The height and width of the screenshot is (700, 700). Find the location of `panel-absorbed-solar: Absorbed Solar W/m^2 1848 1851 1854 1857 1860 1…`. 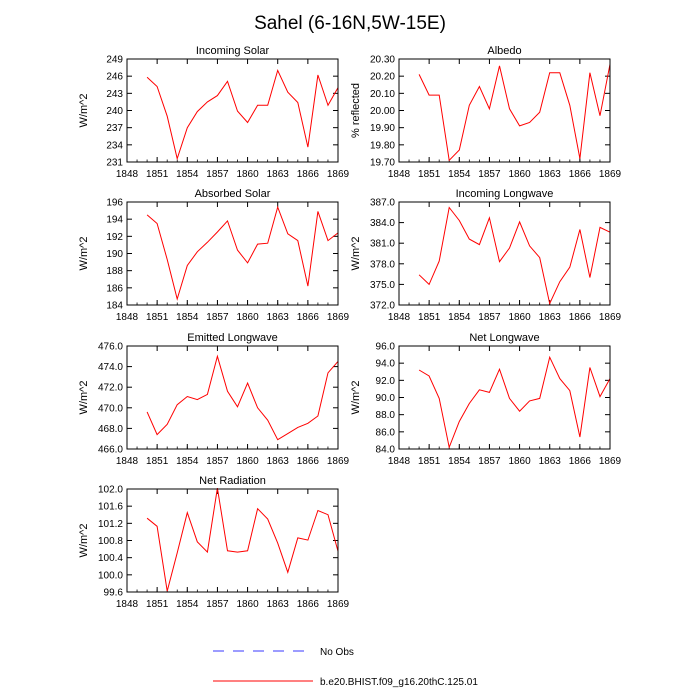

panel-absorbed-solar: Absorbed Solar W/m^2 1848 1851 1854 1857 1860 1… is located at coordinates (214, 255).